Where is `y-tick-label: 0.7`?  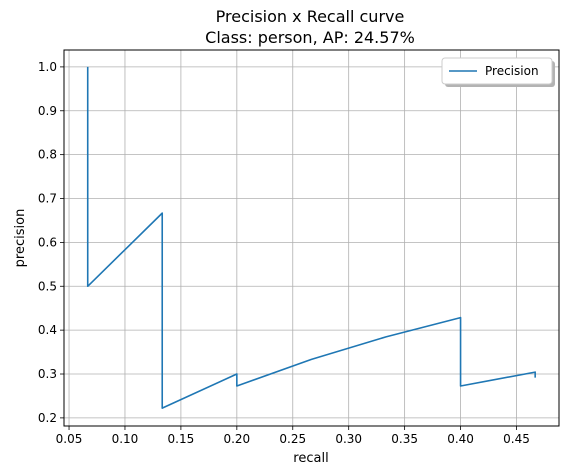
y-tick-label: 0.7 is located at coordinates (47, 199).